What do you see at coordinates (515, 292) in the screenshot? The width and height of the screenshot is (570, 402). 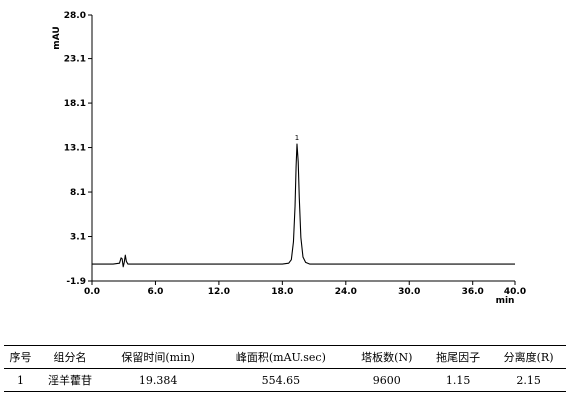 I see `x-tick-label: 40.0` at bounding box center [515, 292].